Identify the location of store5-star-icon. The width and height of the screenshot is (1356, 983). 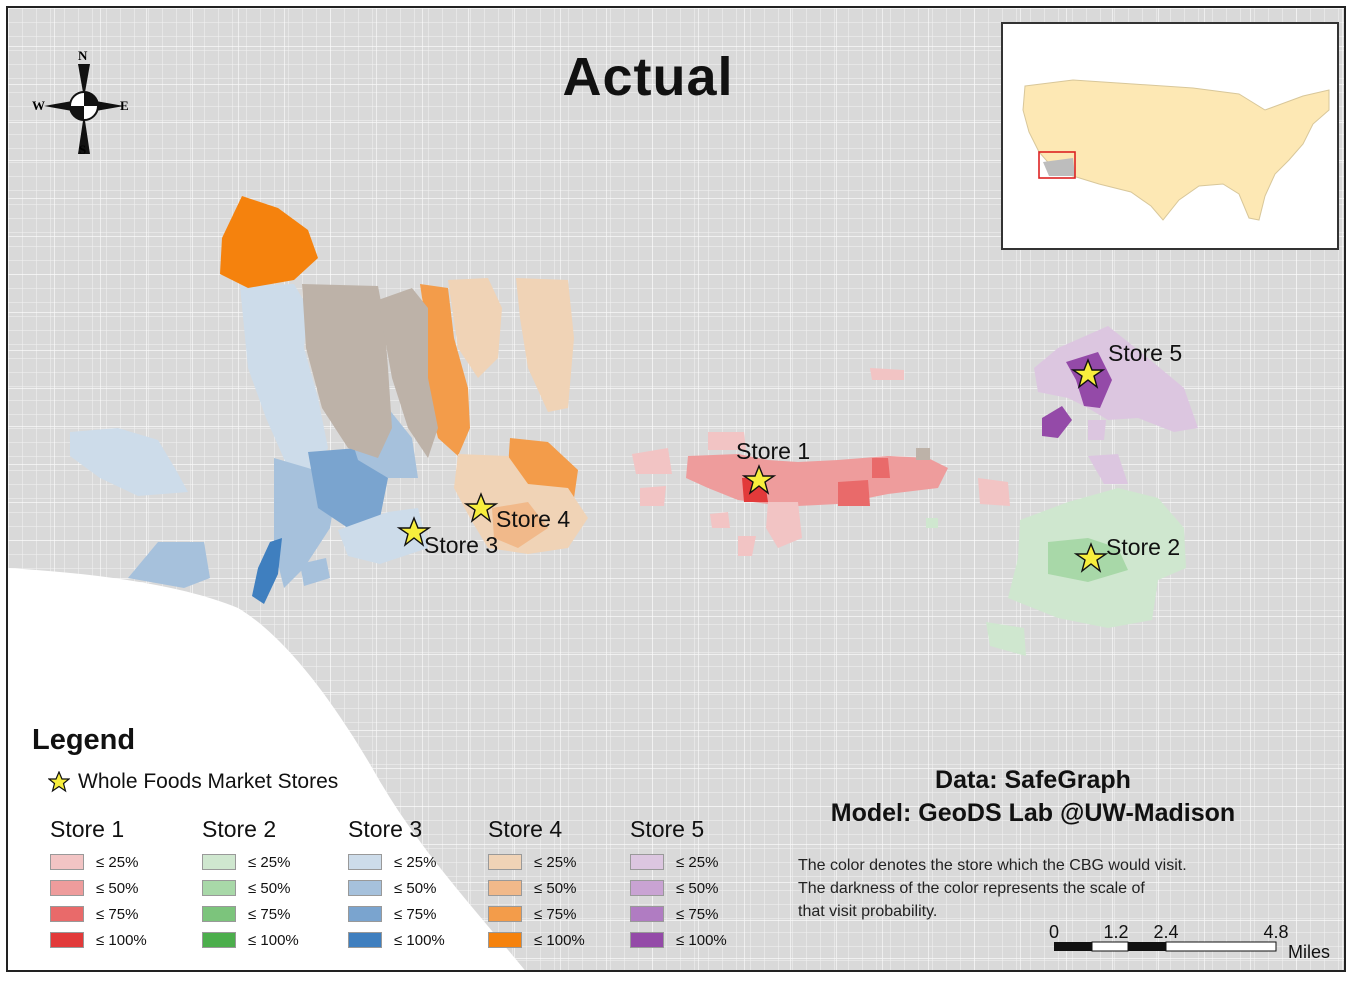
(1088, 373).